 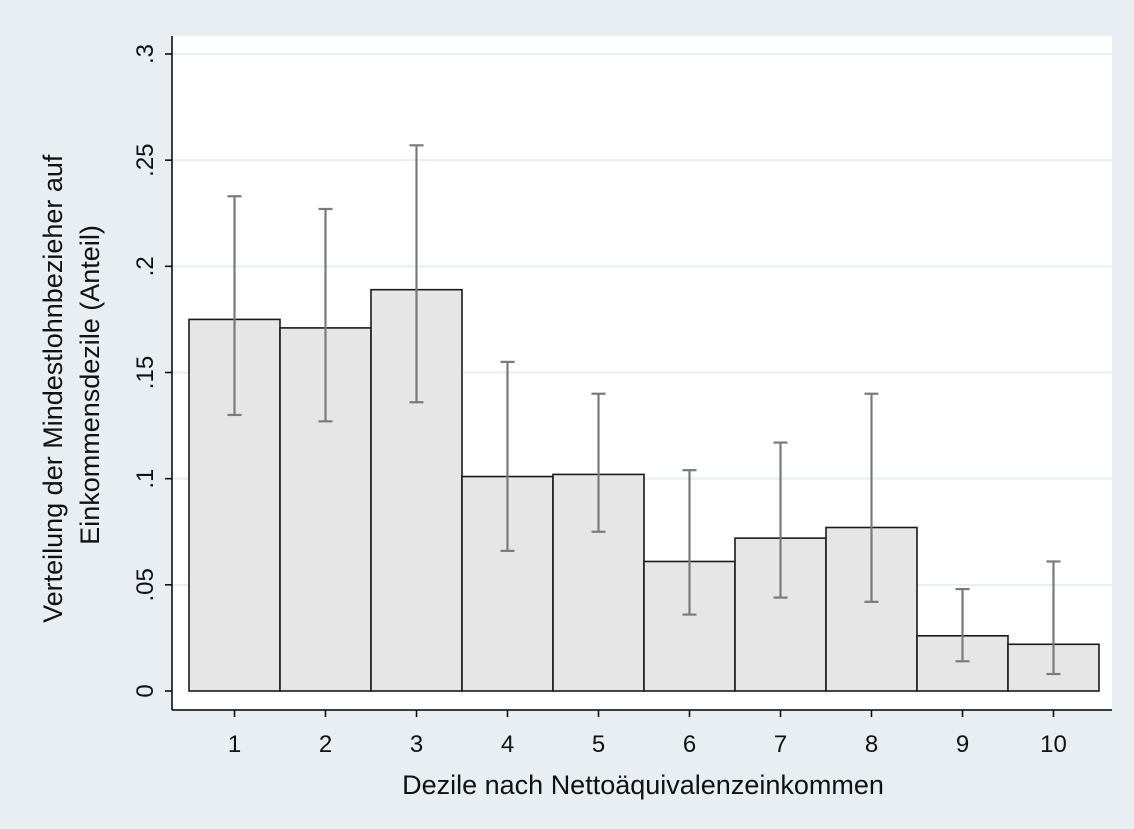 What do you see at coordinates (145, 159) in the screenshot?
I see `y-tick-label: .25` at bounding box center [145, 159].